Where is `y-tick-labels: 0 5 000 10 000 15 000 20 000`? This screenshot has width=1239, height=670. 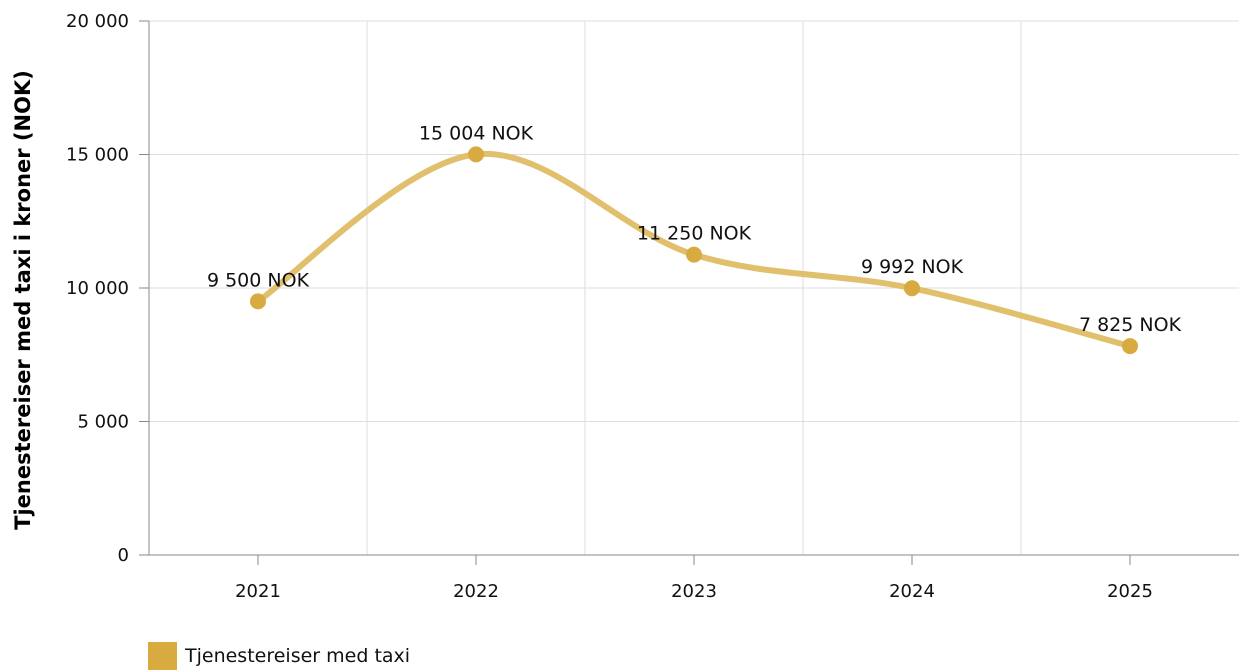 y-tick-labels: 0 5 000 10 000 15 000 20 000 is located at coordinates (97, 288).